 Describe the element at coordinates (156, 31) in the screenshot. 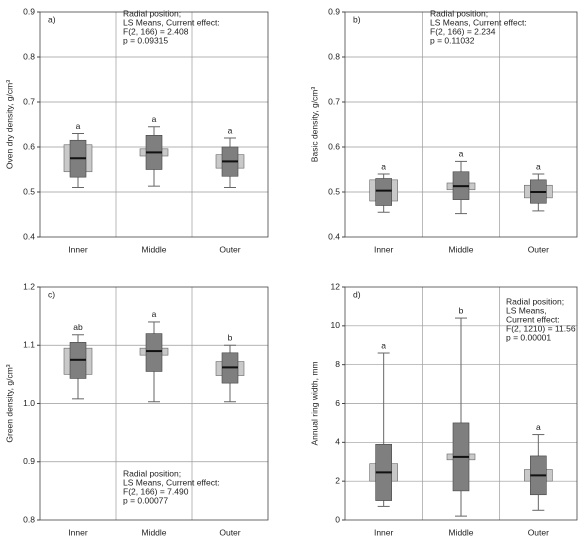

I see `annotation: F(2, 166) = 2.408` at that location.